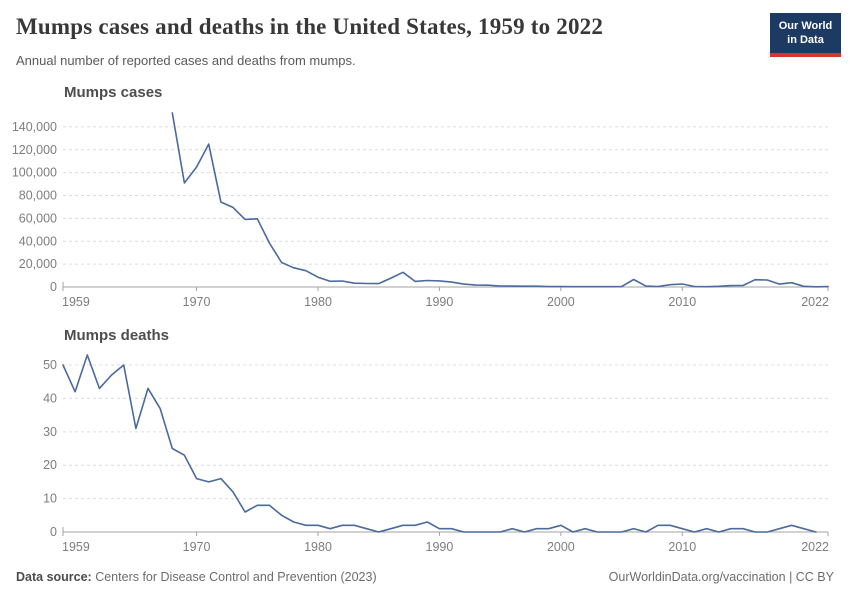 The image size is (850, 600). Describe the element at coordinates (34, 173) in the screenshot. I see `y-tick-label: 100,000` at that location.